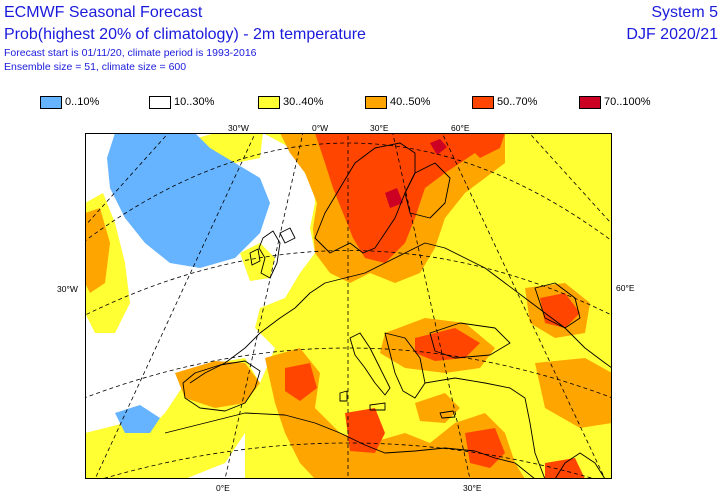 This screenshot has height=499, width=724. What do you see at coordinates (517, 102) in the screenshot?
I see `legend-label: 50..70%` at bounding box center [517, 102].